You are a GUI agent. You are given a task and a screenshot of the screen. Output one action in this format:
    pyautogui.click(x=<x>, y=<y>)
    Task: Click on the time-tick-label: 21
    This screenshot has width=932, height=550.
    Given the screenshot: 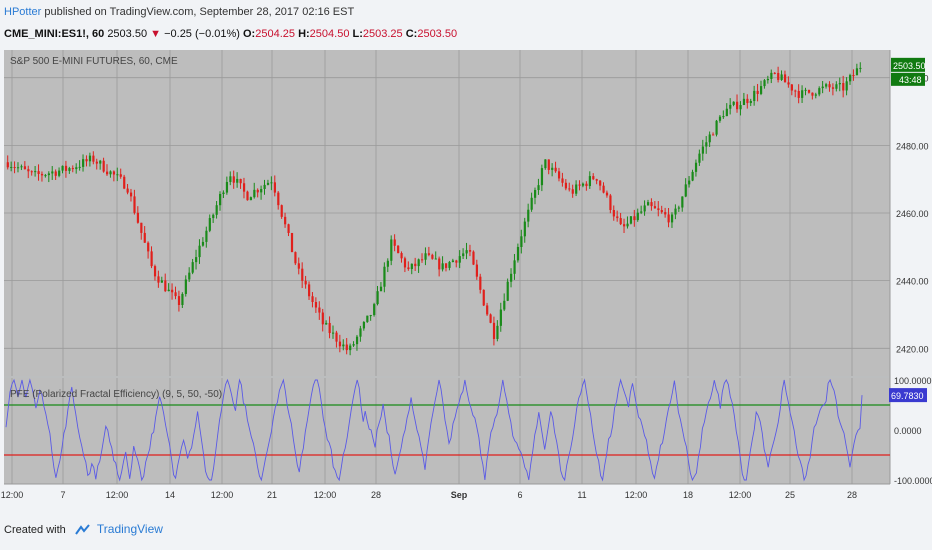 What is the action you would take?
    pyautogui.click(x=272, y=495)
    